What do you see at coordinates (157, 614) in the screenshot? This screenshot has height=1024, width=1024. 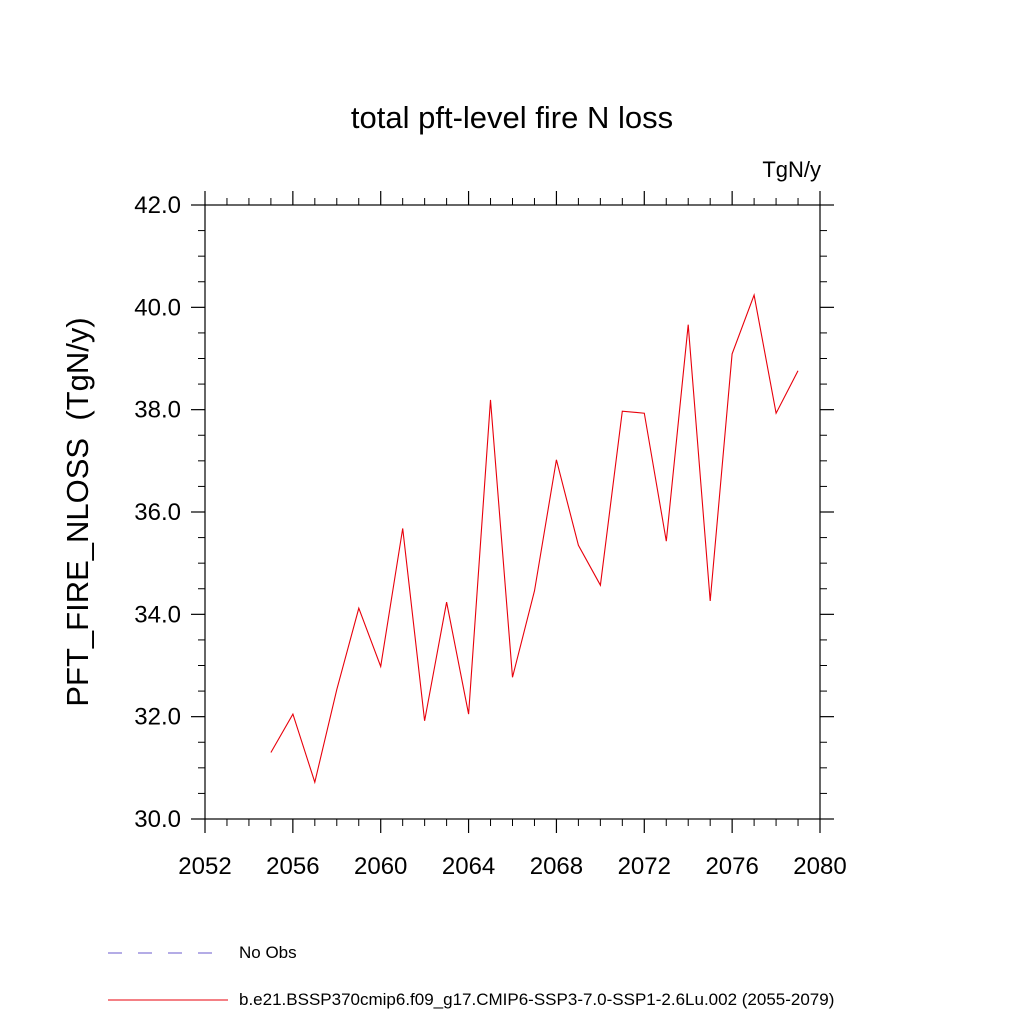 I see `y-tick-label: 34.0` at bounding box center [157, 614].